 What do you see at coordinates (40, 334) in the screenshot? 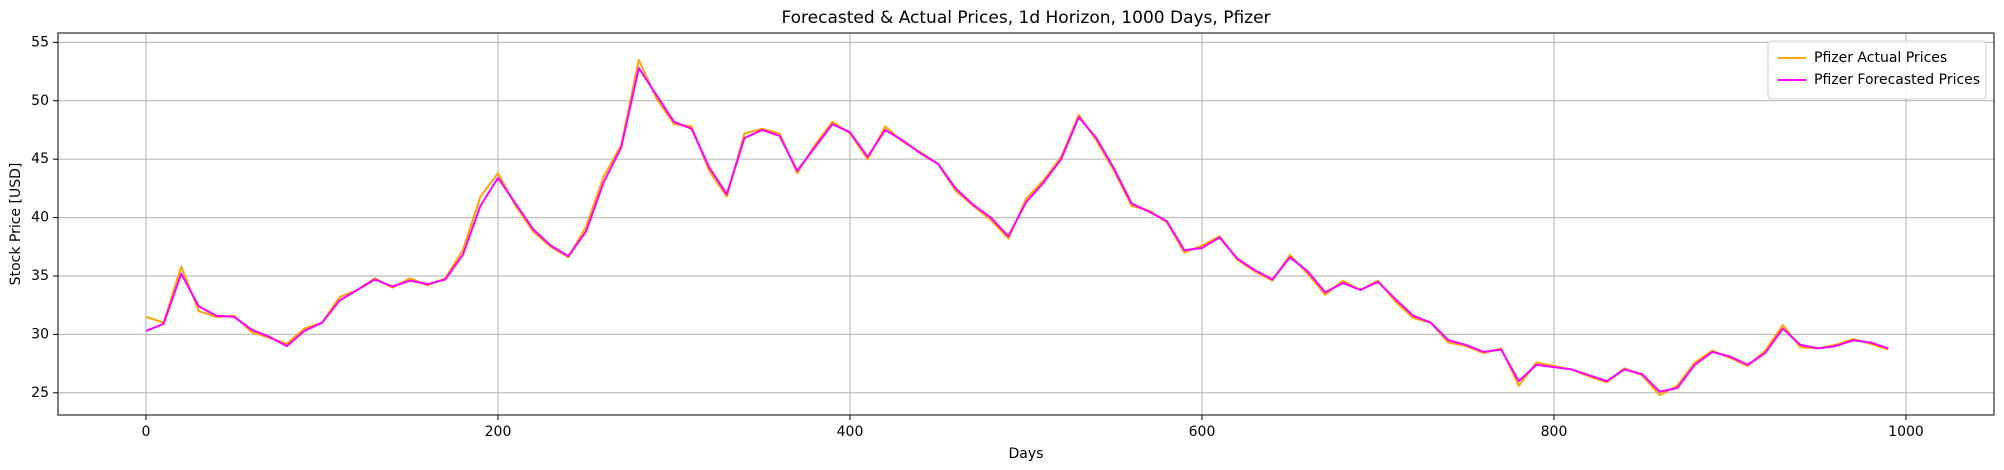
I see `y-tick-label: 30` at bounding box center [40, 334].